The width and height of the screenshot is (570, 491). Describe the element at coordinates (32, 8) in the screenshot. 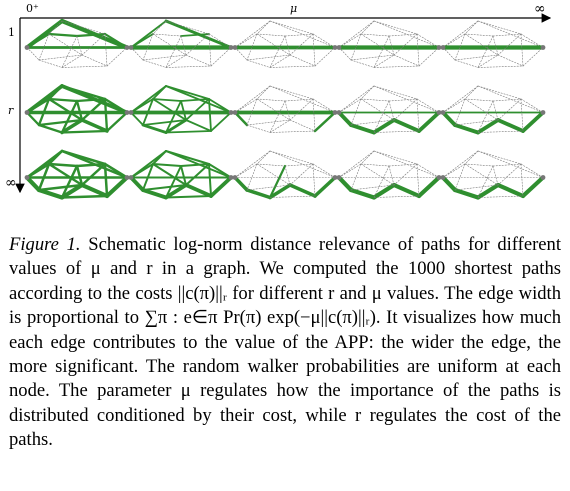

I see `mu-axis-start-label: 0⁺` at that location.